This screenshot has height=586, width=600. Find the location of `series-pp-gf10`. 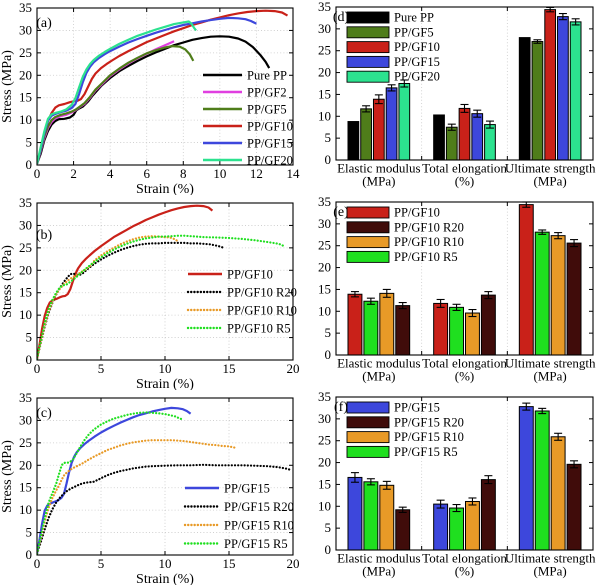

series-pp-gf10 is located at coordinates (163, 86).